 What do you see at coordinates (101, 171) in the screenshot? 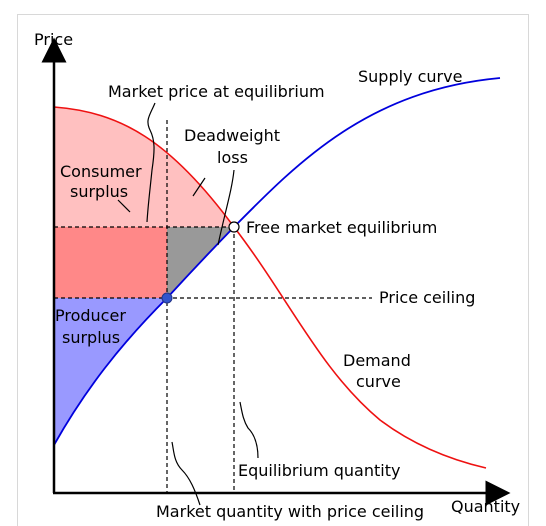
I see `consumer-surplus-label-line1: Consumer` at bounding box center [101, 171].